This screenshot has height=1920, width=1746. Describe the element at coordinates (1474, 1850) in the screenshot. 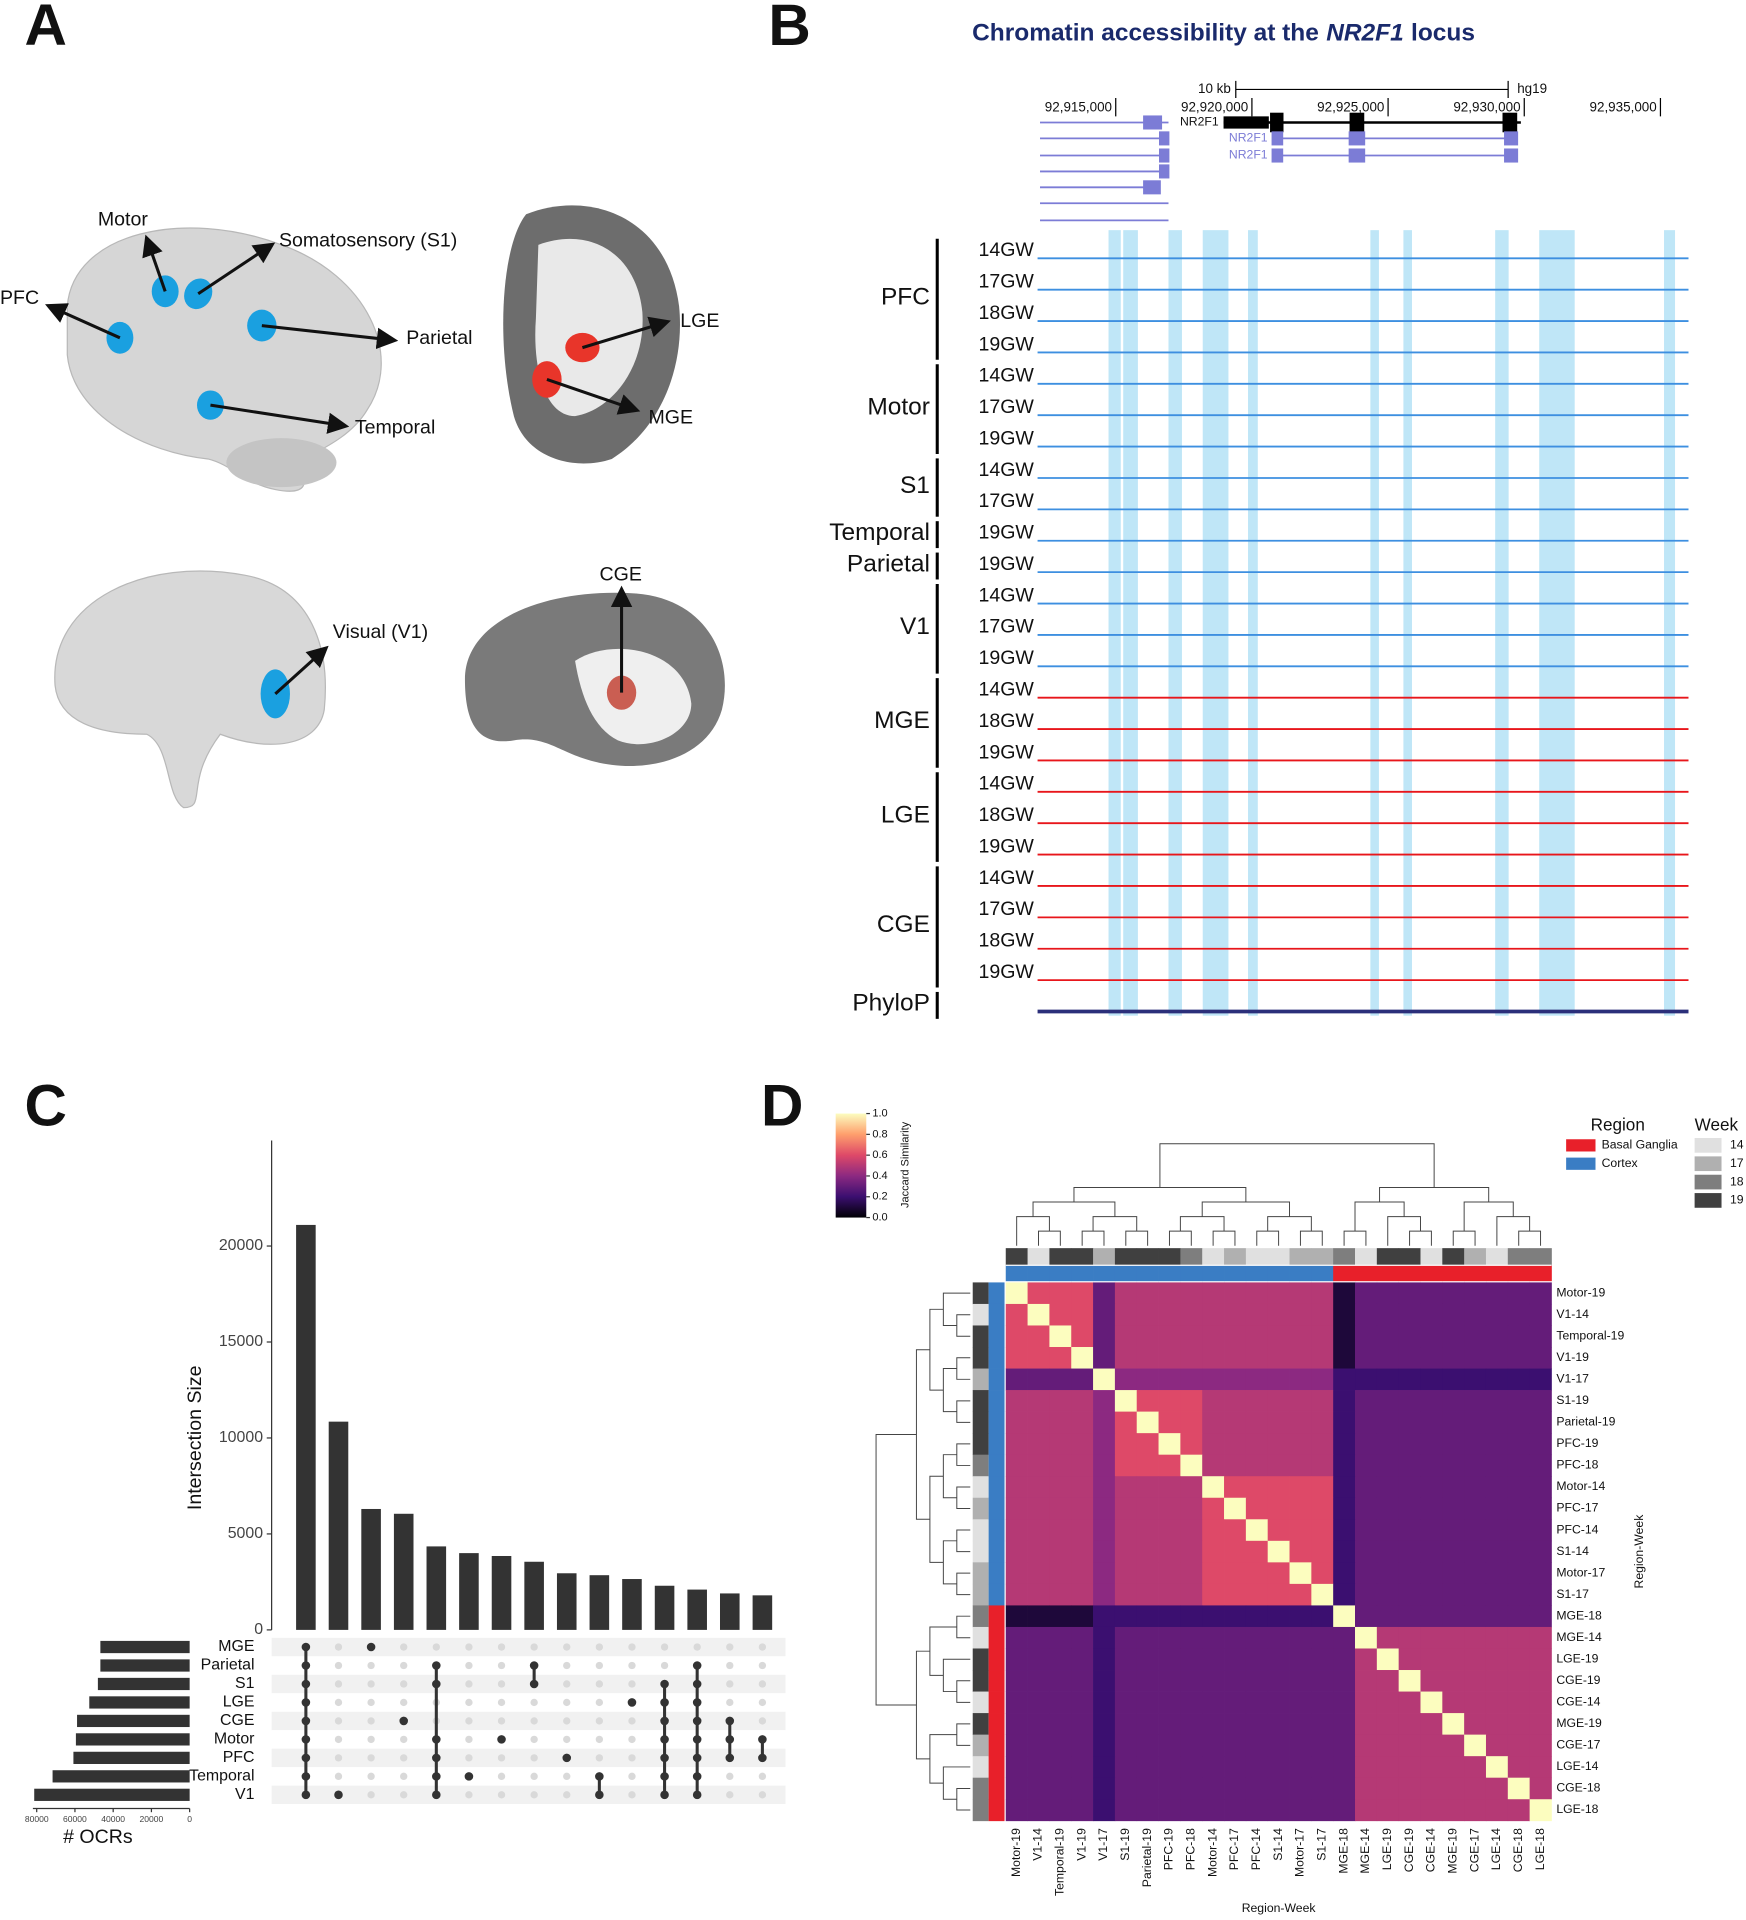

I see `col-label: CGE-17` at that location.